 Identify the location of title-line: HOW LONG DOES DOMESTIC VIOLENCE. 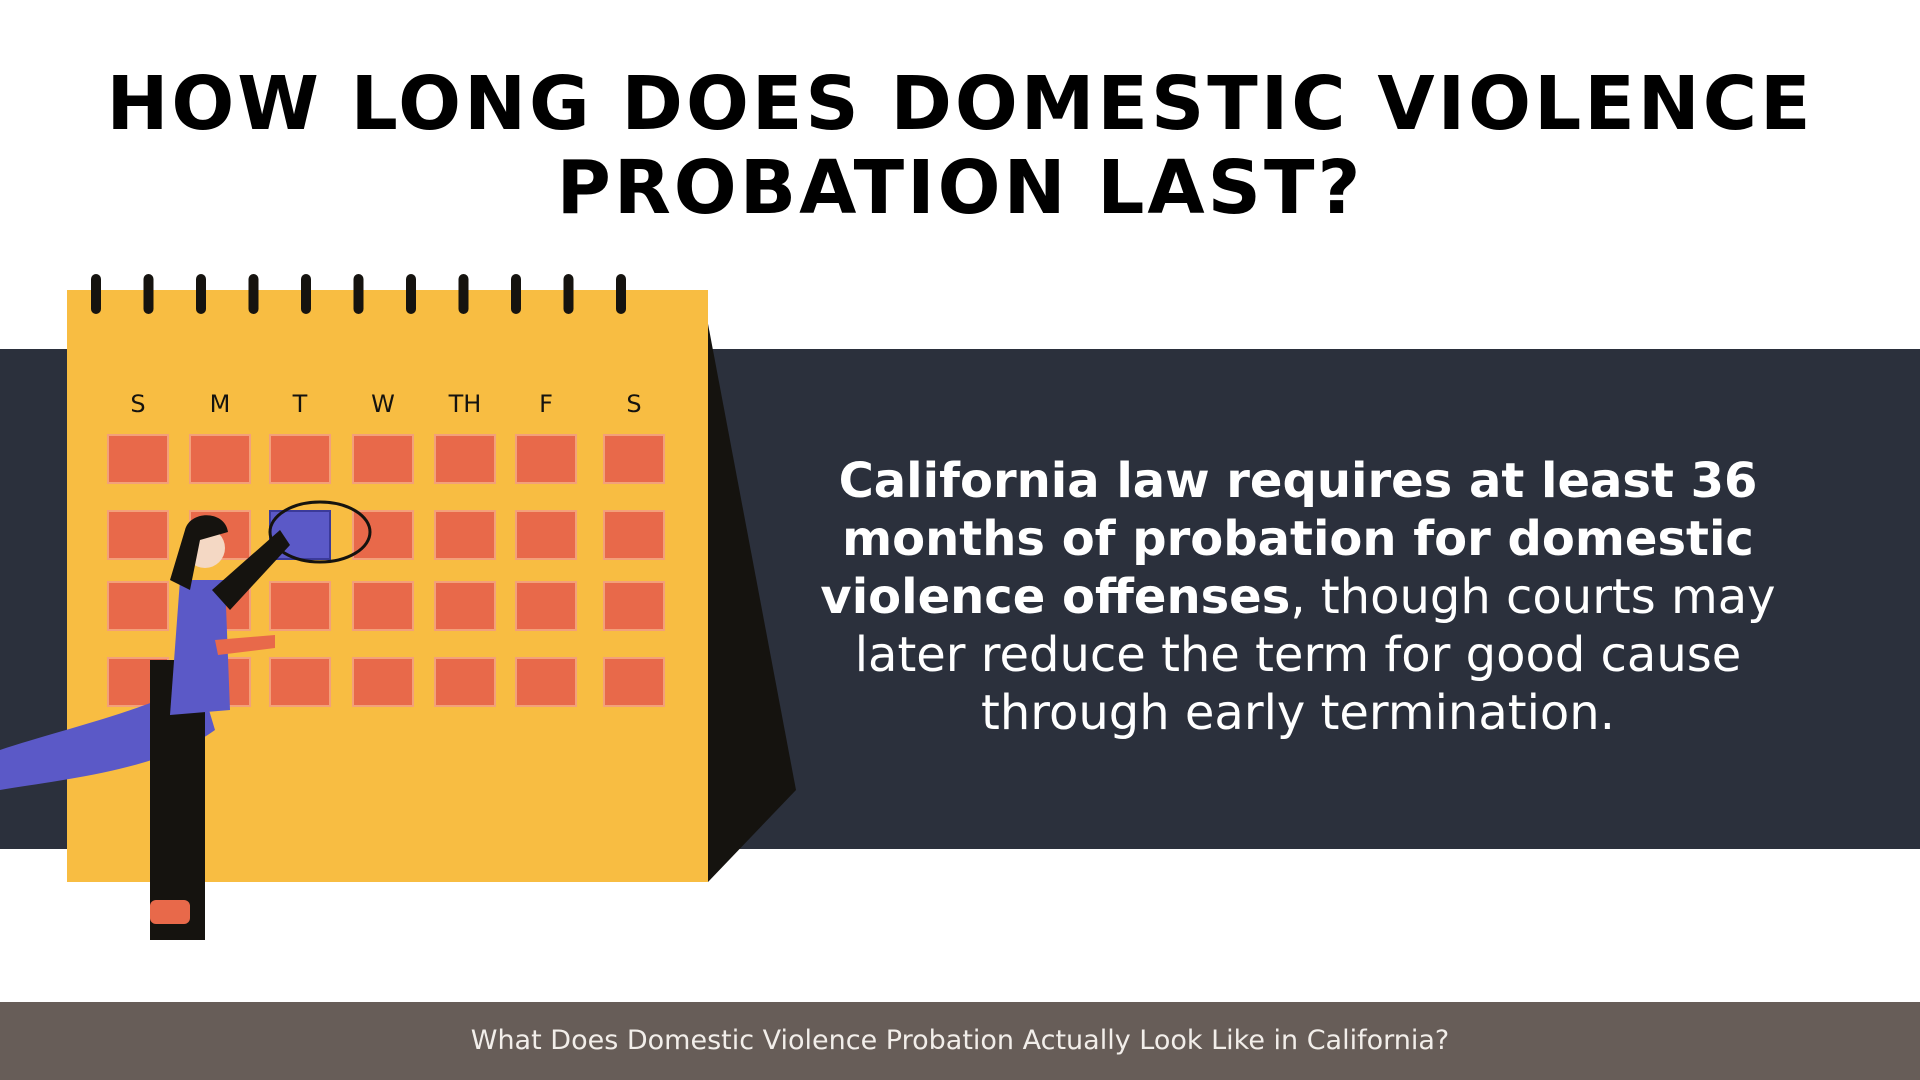
(960, 104).